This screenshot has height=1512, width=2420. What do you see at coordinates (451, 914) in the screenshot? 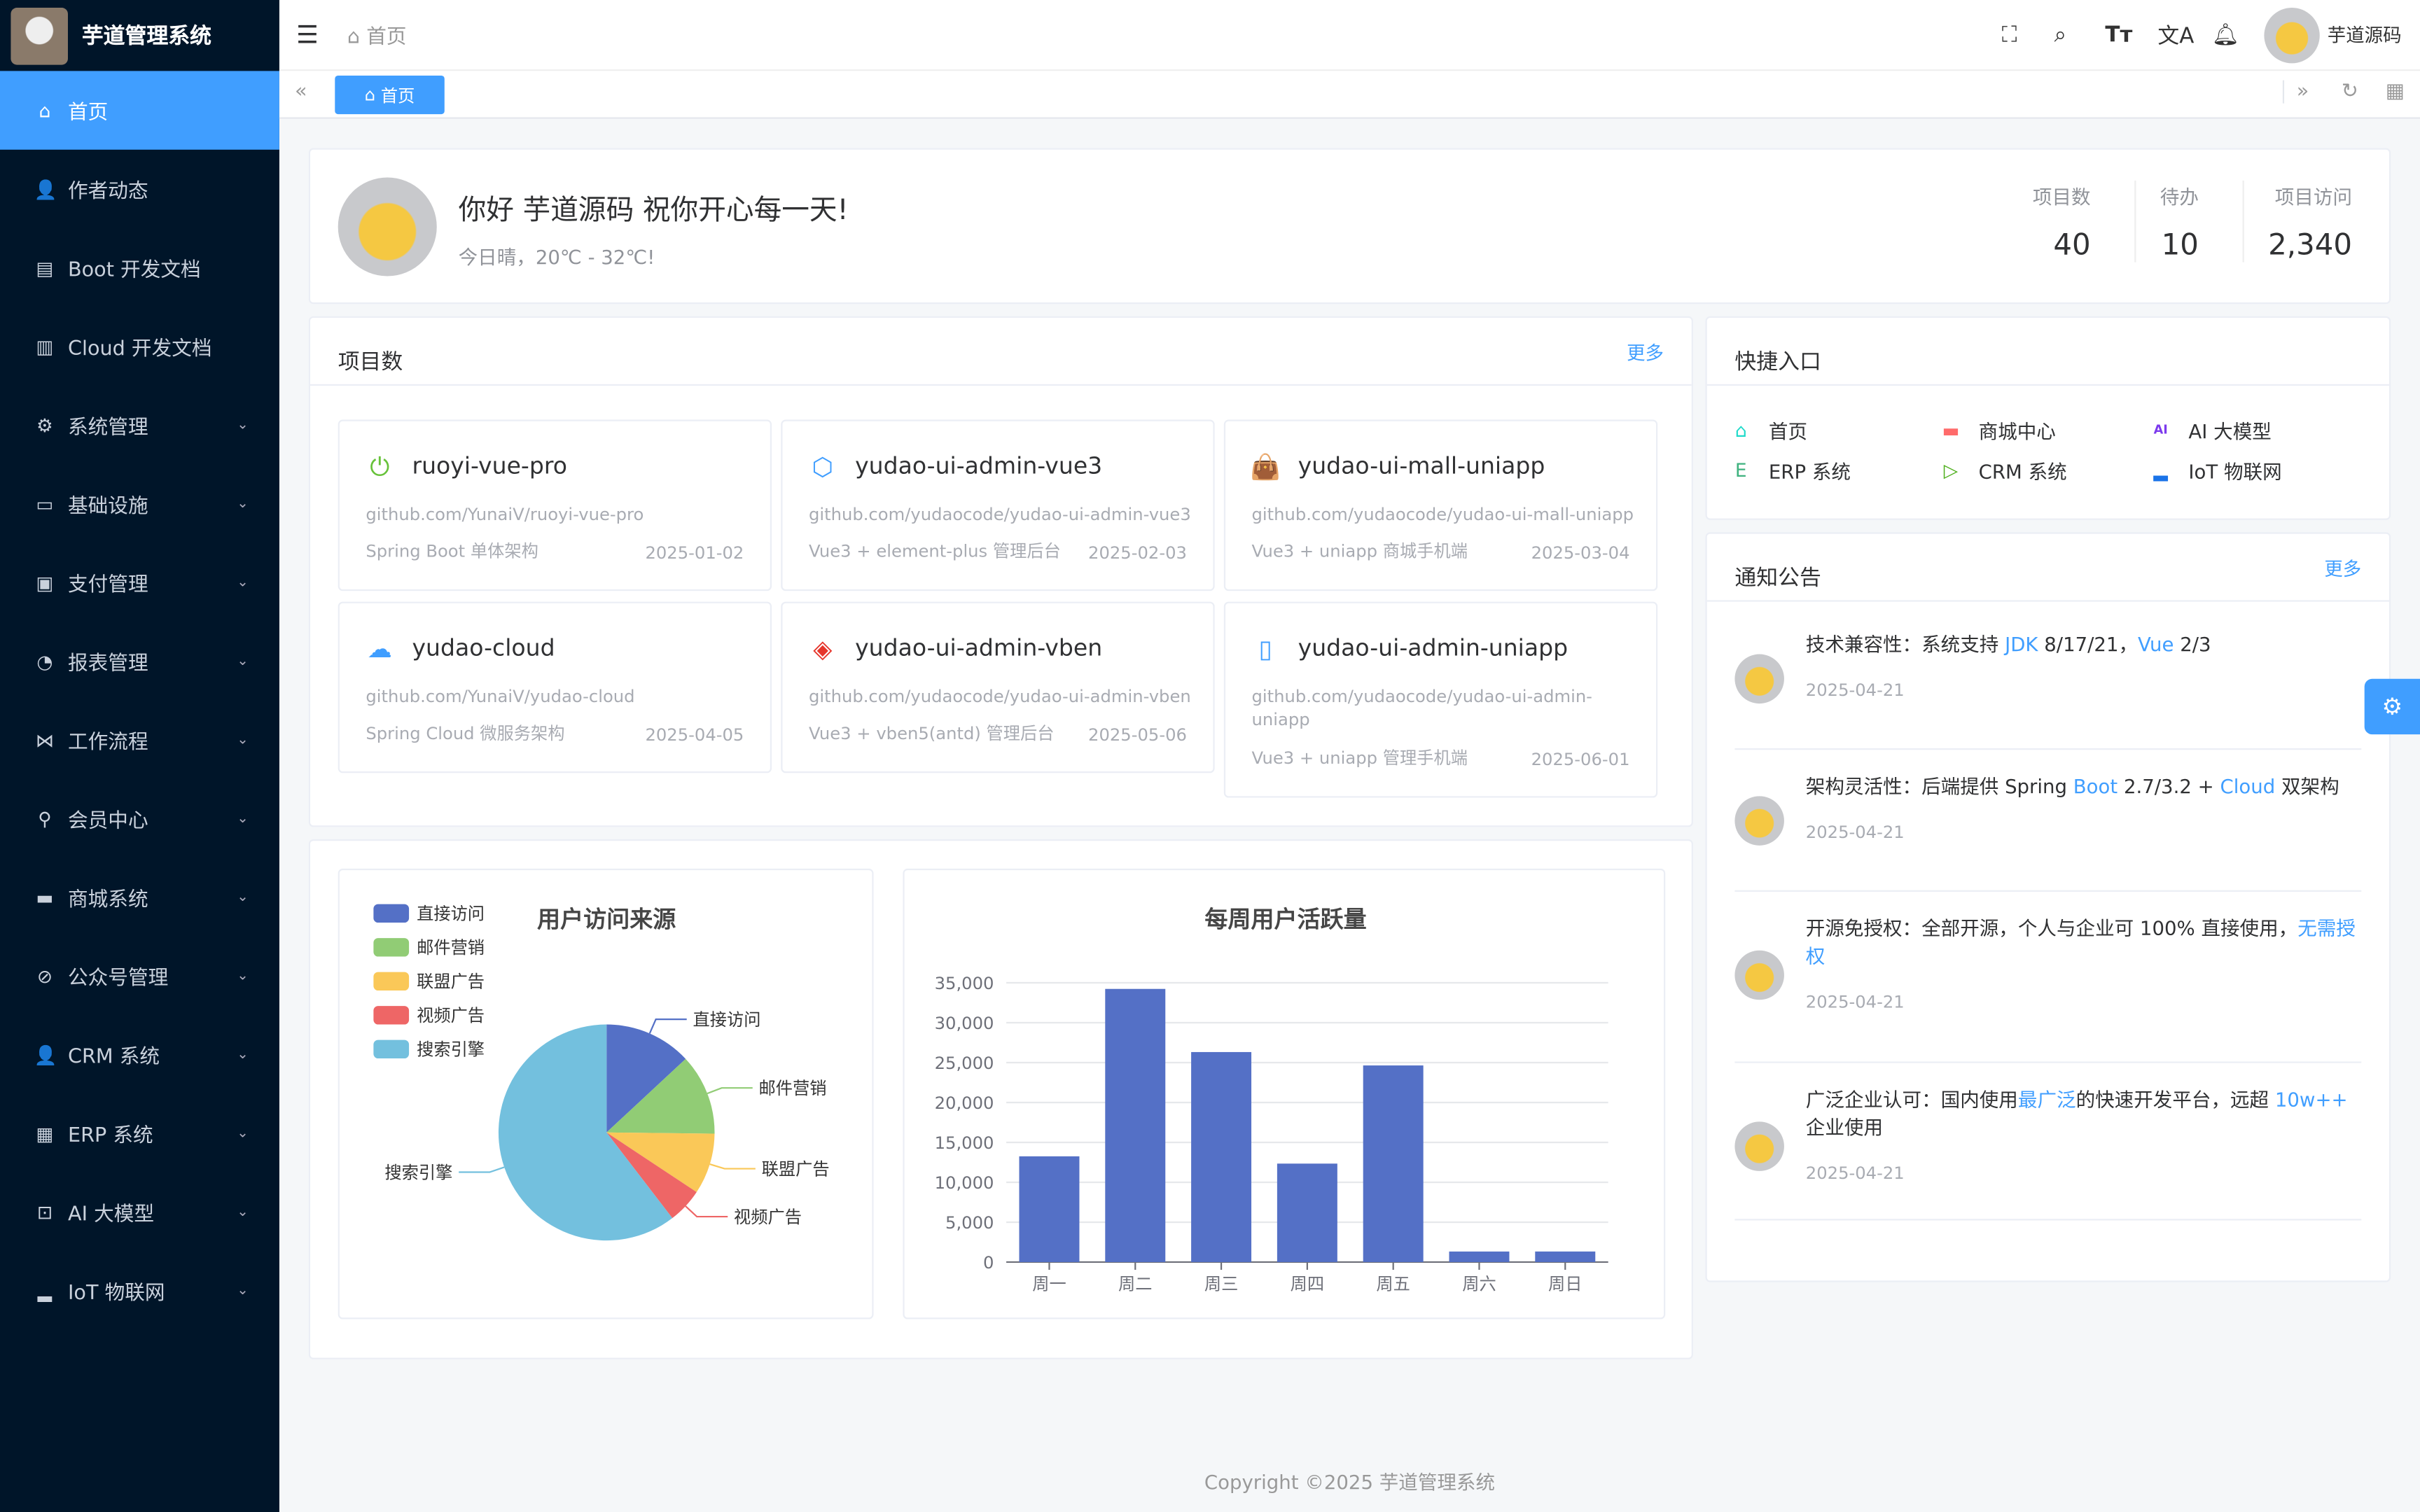
I see `legend-label: 直接访问` at bounding box center [451, 914].